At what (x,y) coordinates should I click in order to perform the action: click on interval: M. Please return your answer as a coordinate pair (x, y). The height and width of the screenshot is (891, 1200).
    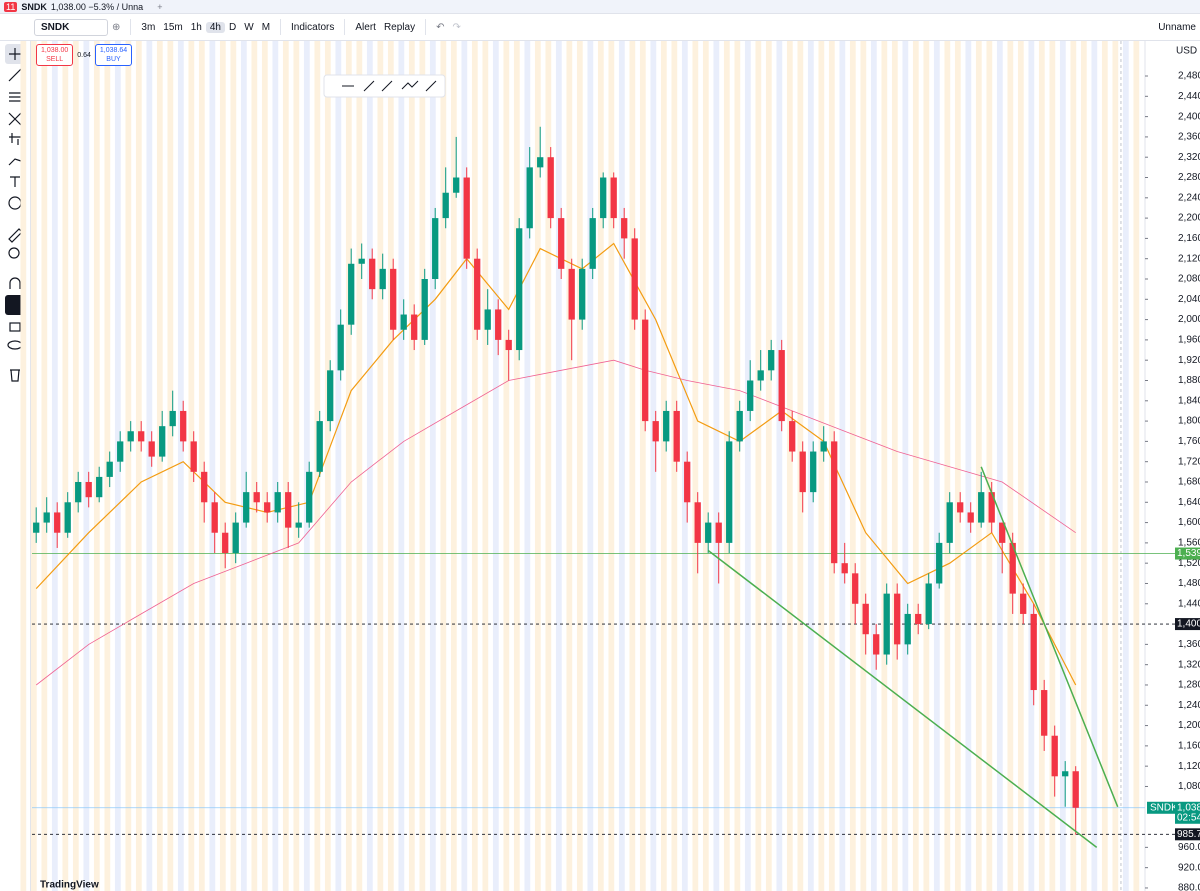
    Looking at the image, I should click on (266, 27).